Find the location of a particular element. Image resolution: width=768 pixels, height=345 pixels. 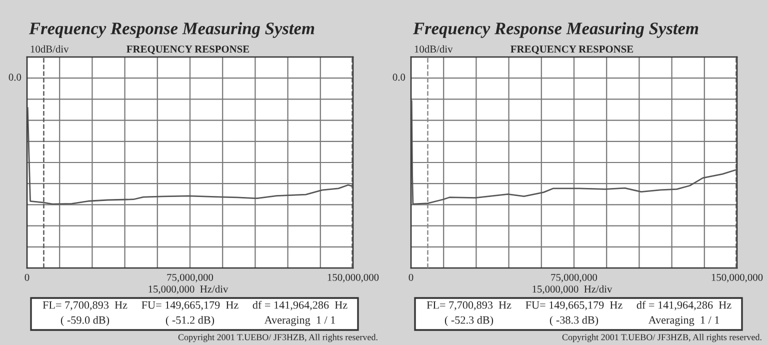

text: ( -51.2 dB) is located at coordinates (190, 321).